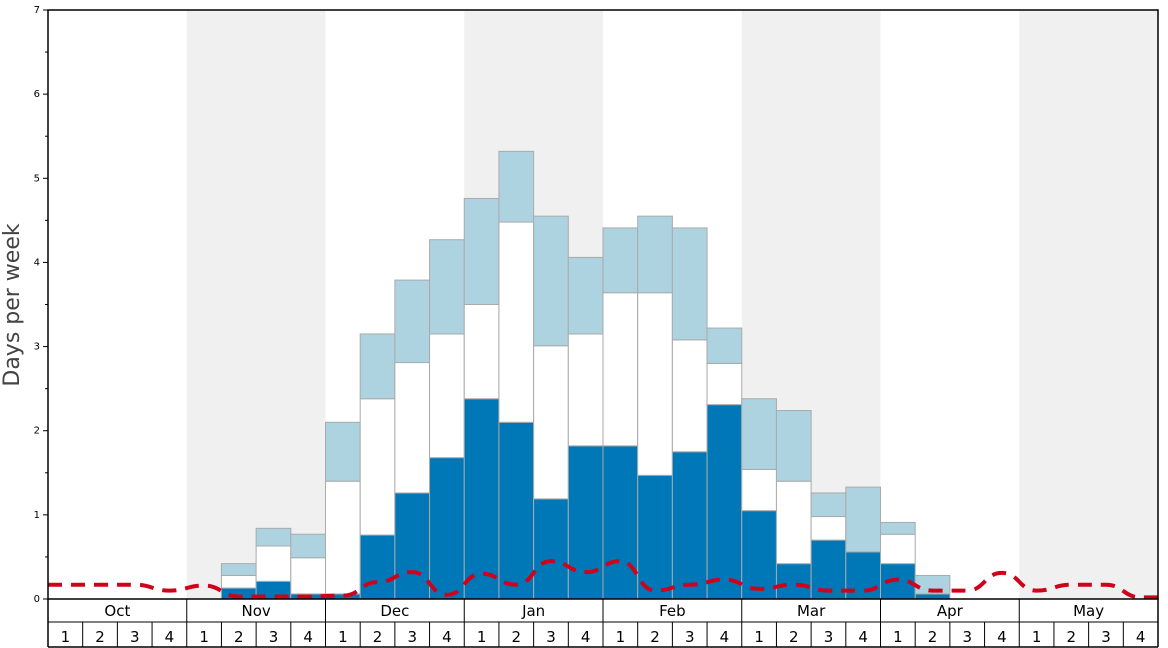 The image size is (1168, 648). I want to click on y-tick-label: 2, so click(37, 431).